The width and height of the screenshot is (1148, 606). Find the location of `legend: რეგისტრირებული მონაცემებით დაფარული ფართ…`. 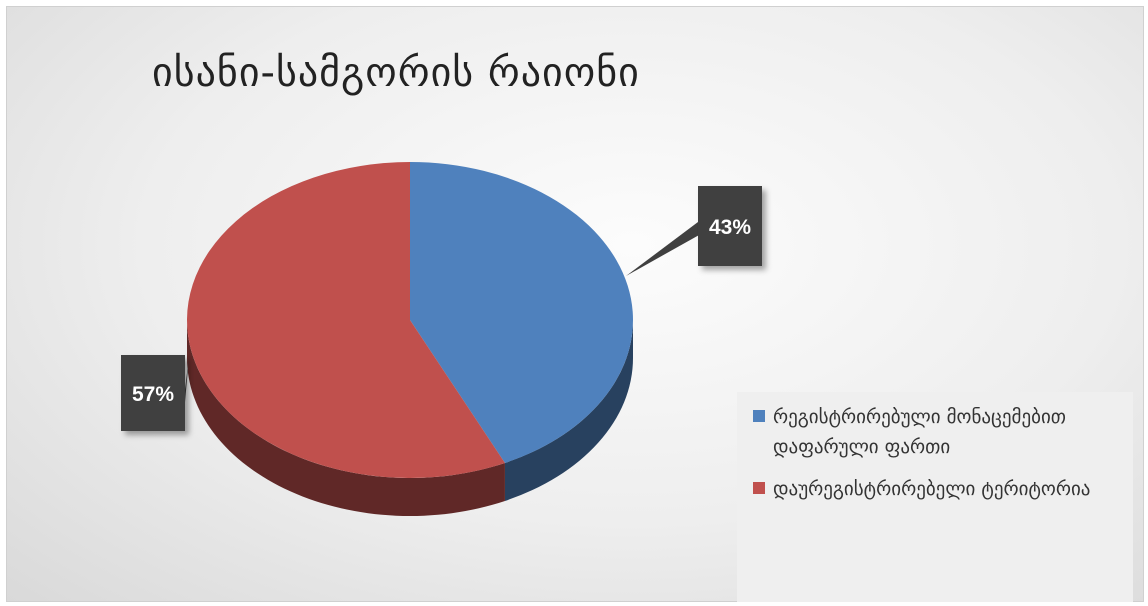

legend: რეგისტრირებული მონაცემებით დაფარული ფართ… is located at coordinates (935, 497).